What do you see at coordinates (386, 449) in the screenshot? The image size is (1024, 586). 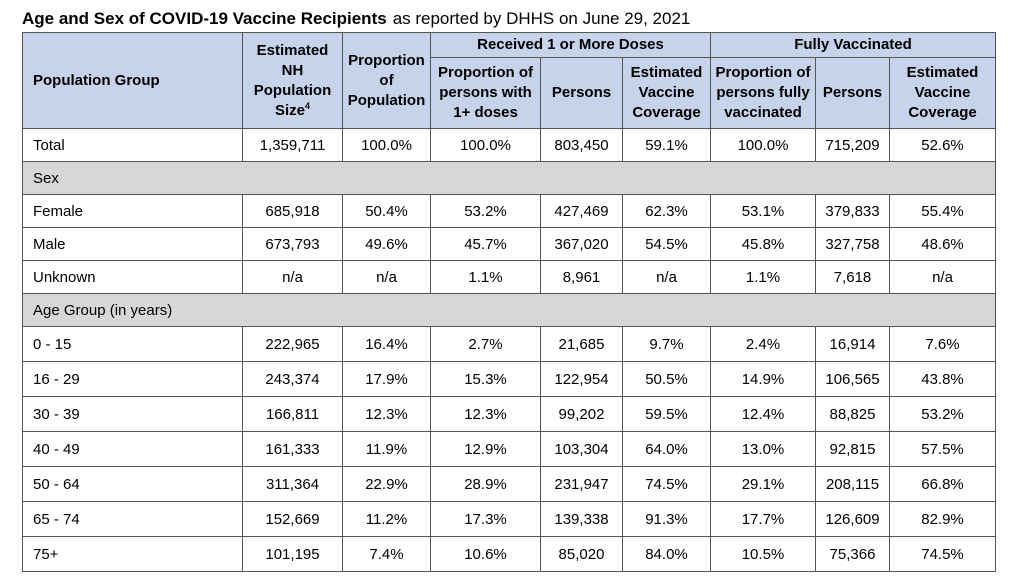 I see `cell-proportion: 11.9%` at bounding box center [386, 449].